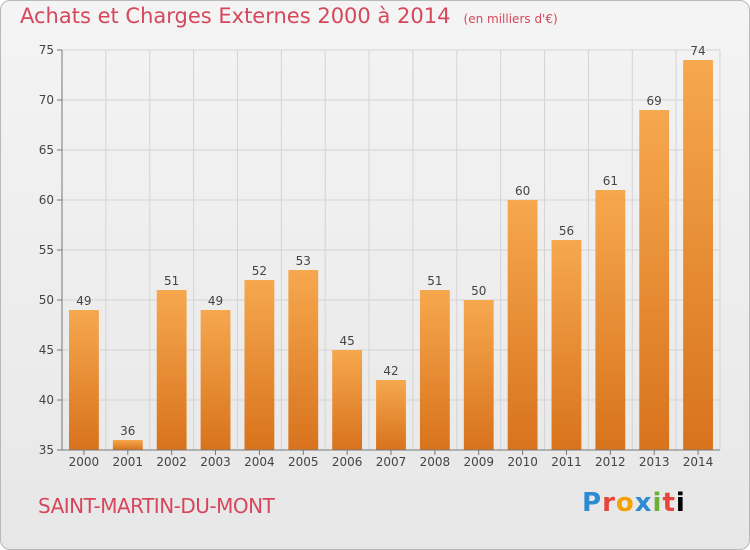 This screenshot has width=750, height=550. I want to click on x-tick-label: 2005, so click(303, 462).